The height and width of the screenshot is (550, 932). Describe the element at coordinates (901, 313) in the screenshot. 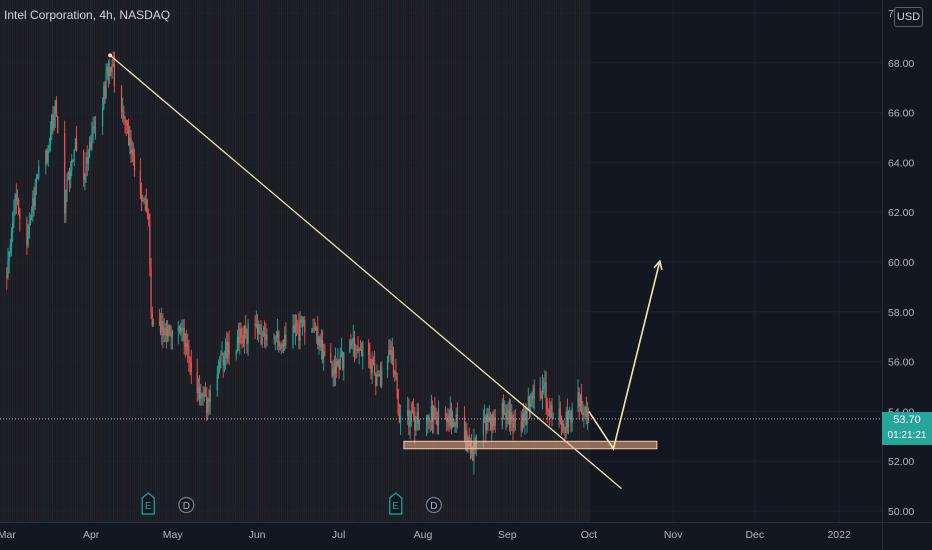

I see `y-tick-label: 58.00` at that location.